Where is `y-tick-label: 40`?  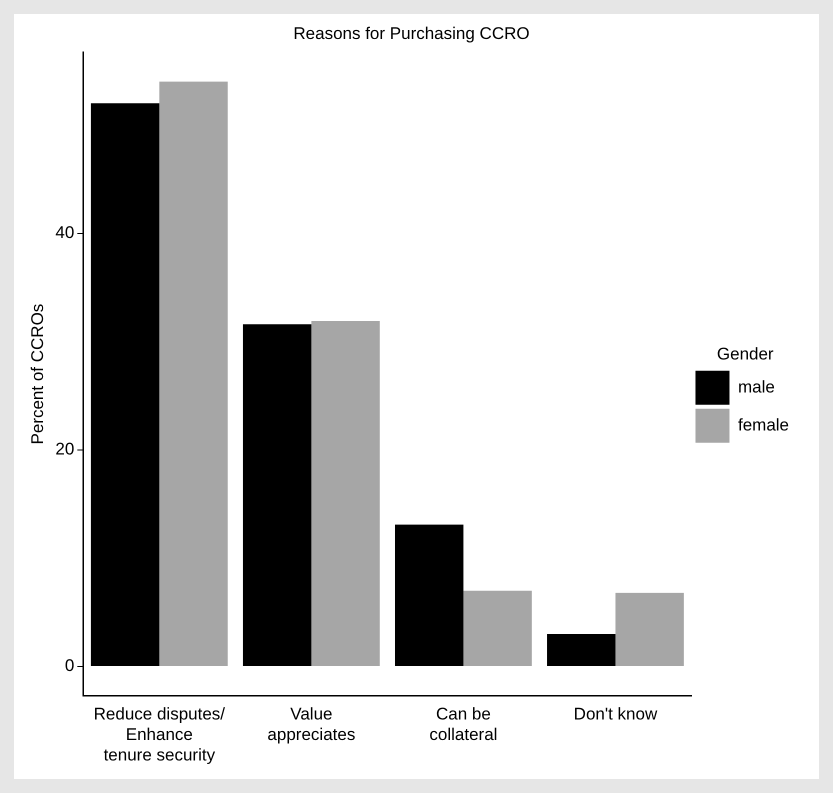
y-tick-label: 40 is located at coordinates (64, 232).